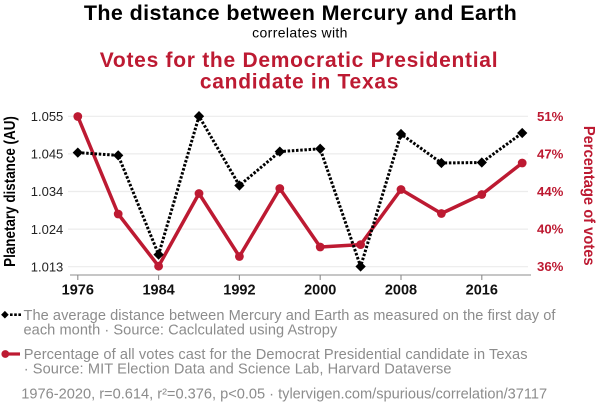 Image resolution: width=600 pixels, height=414 pixels. What do you see at coordinates (550, 191) in the screenshot?
I see `svg-text: 44%` at bounding box center [550, 191].